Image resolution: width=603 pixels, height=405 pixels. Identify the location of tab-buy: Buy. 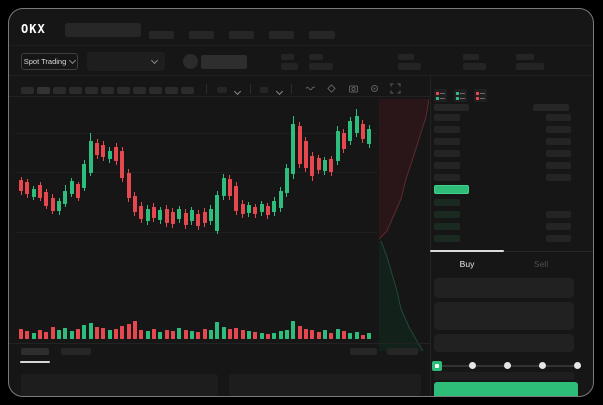
(467, 264).